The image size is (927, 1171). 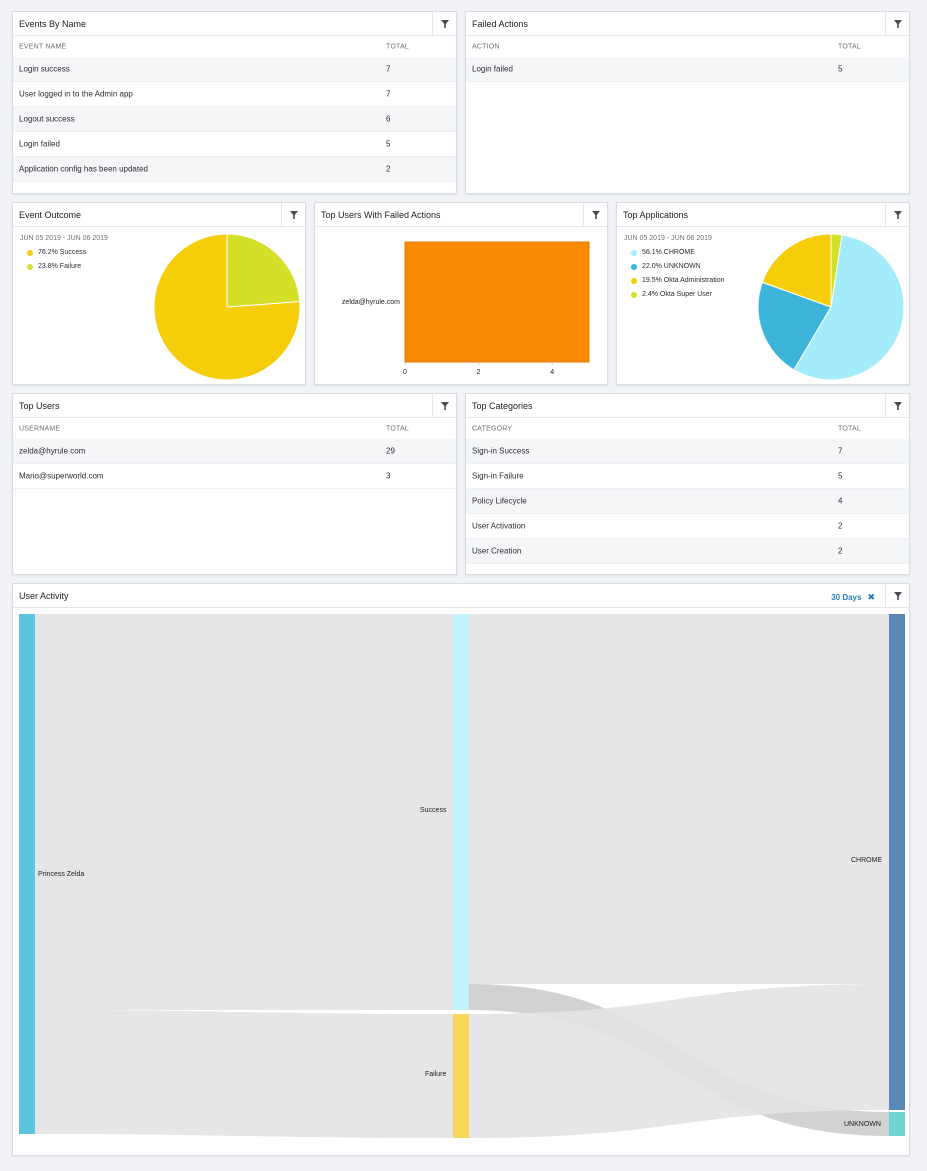 I want to click on node-label-success: Success, so click(x=433, y=810).